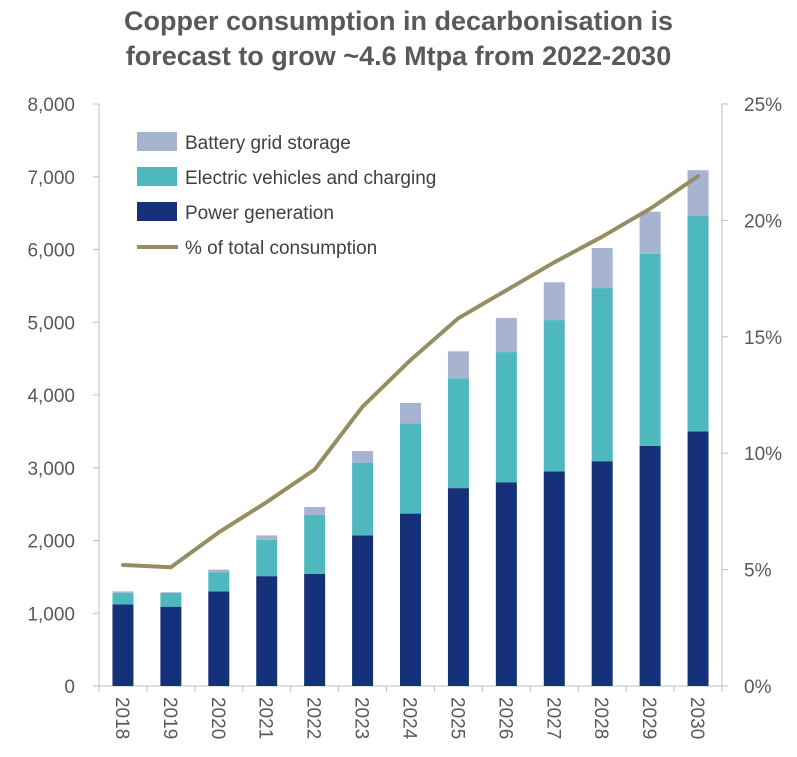  What do you see at coordinates (259, 213) in the screenshot?
I see `legend-label: Power generation` at bounding box center [259, 213].